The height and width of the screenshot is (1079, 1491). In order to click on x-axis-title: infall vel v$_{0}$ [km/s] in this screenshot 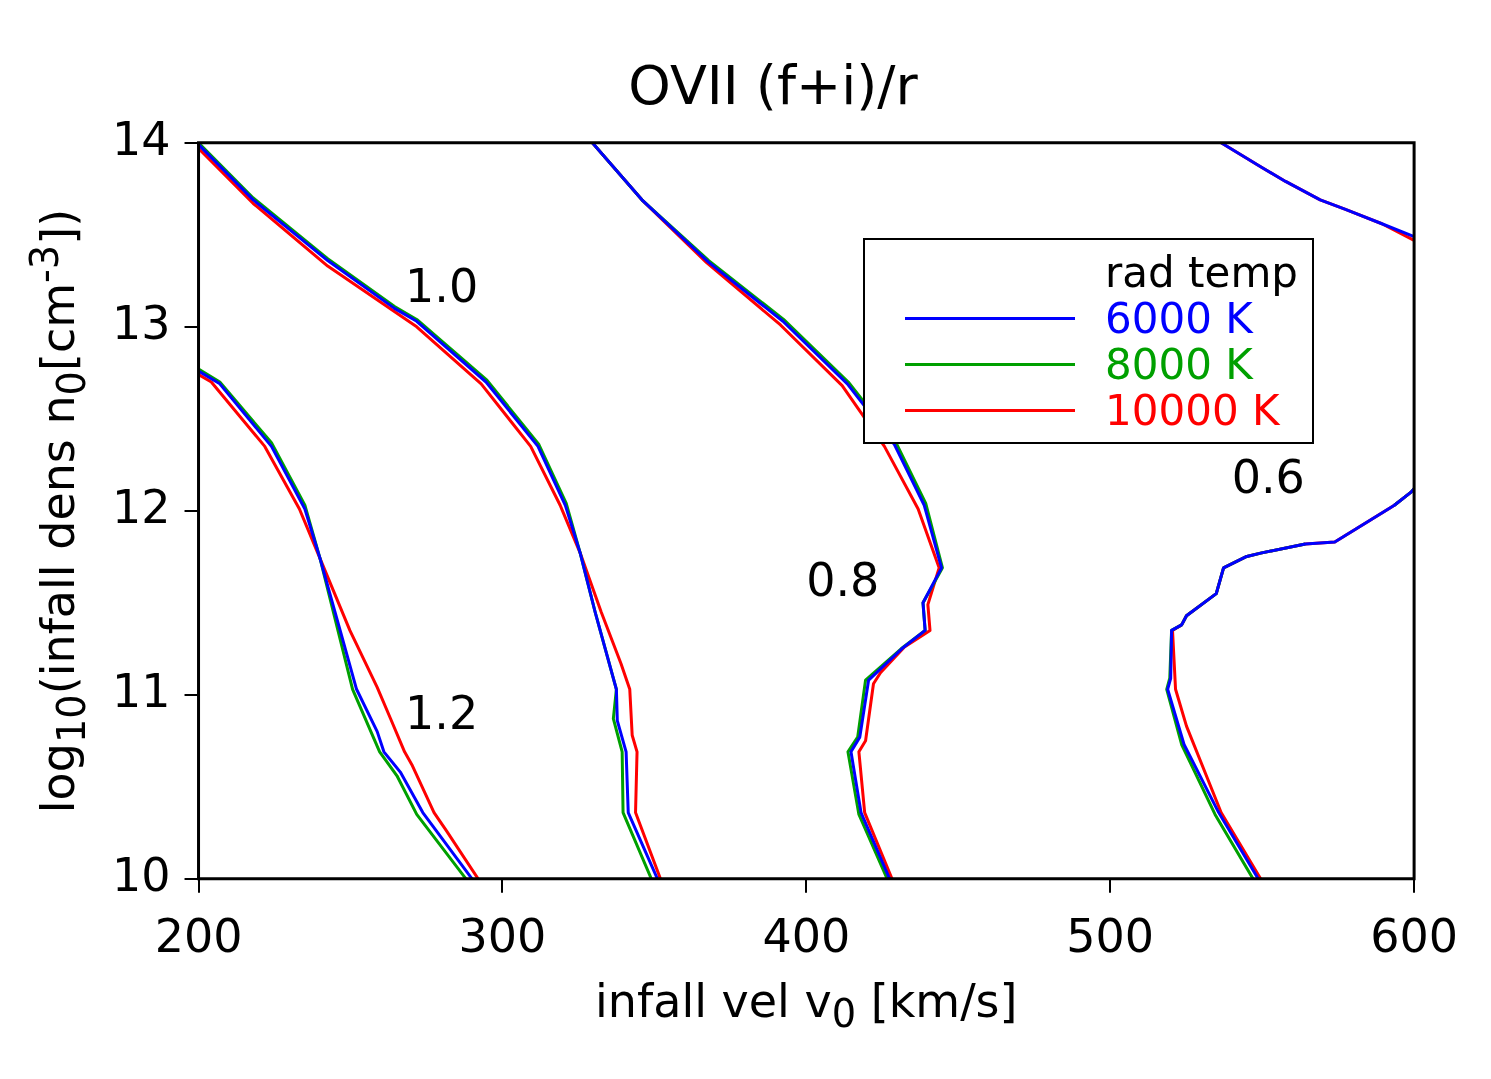, I will do `click(806, 1004)`.